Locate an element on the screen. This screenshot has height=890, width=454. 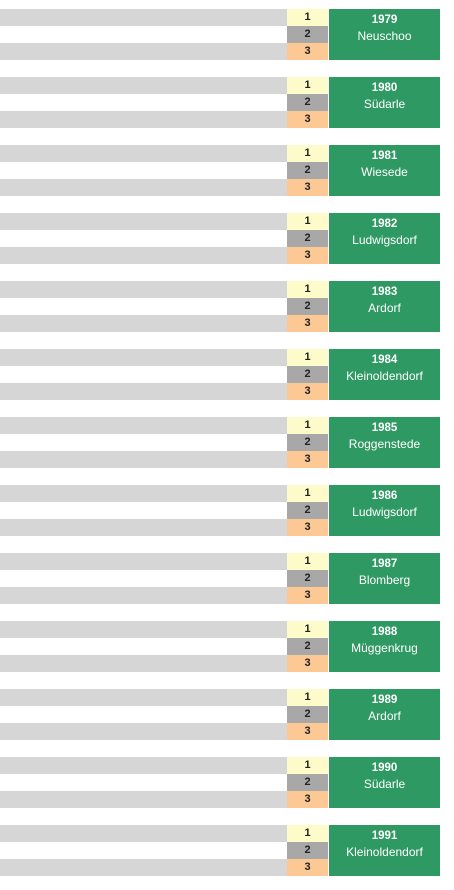
event-box: 1979 Neuschoo is located at coordinates (384, 34).